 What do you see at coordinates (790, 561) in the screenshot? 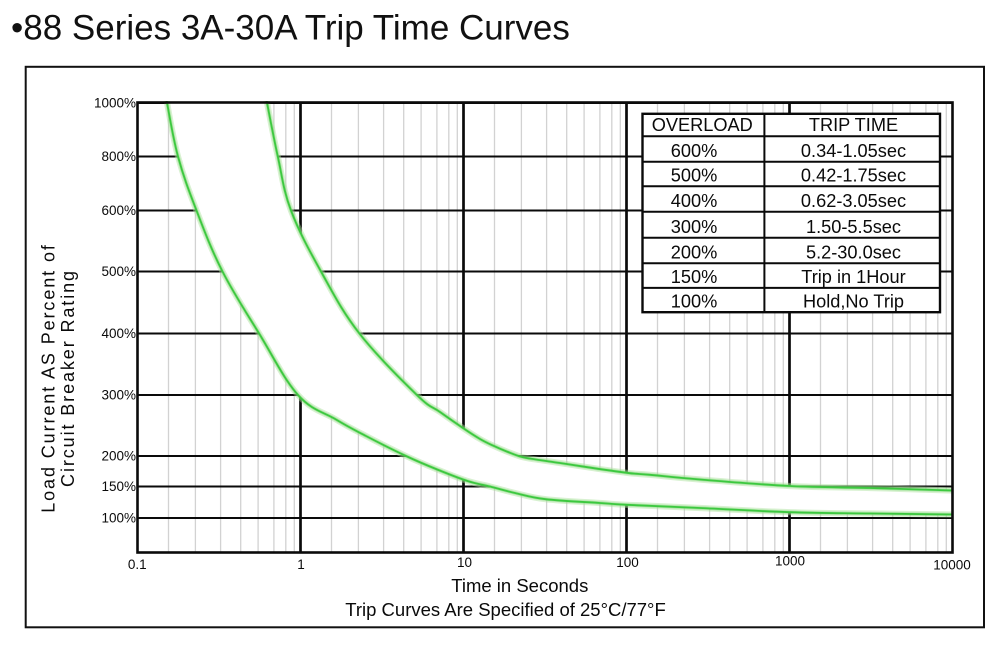
I see `svg-text: 1000` at bounding box center [790, 561].